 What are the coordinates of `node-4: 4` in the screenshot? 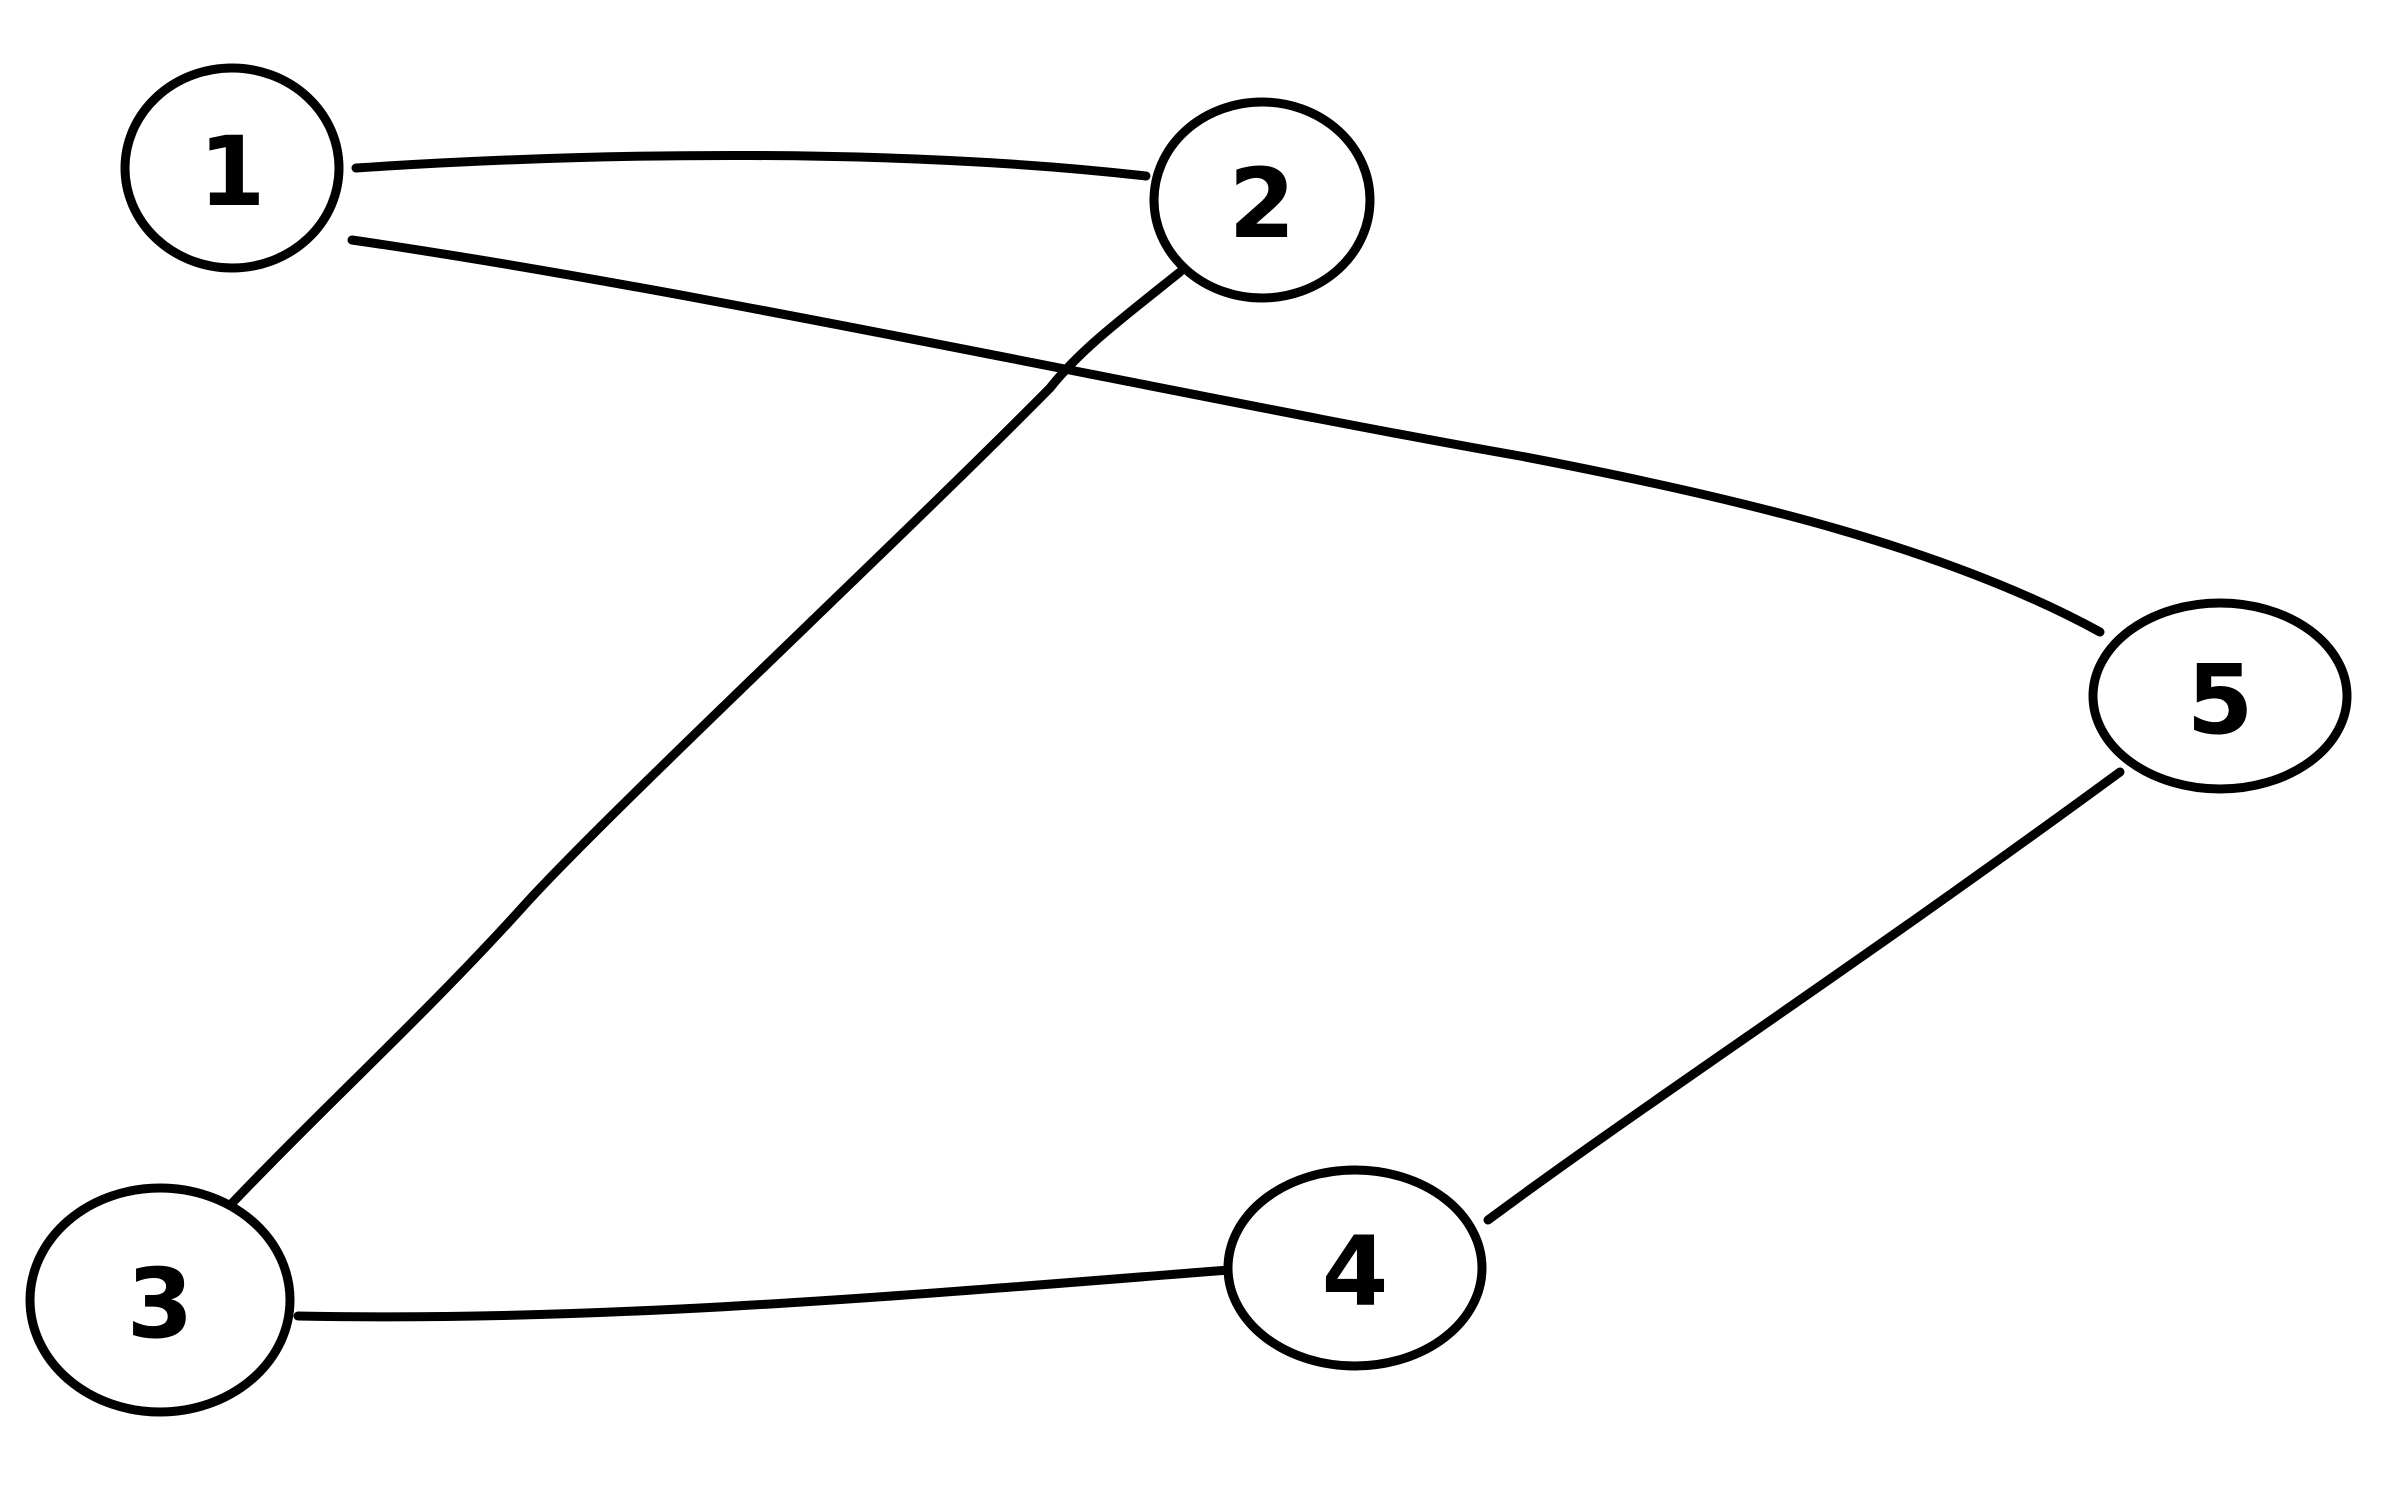 It's located at (1355, 1268).